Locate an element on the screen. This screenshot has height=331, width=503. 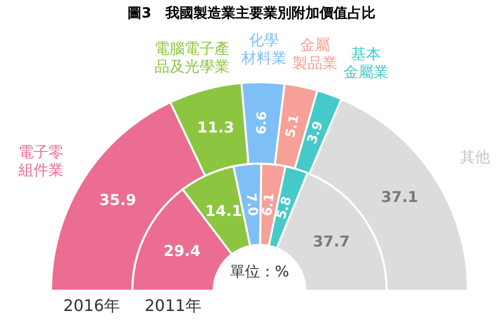
chart-title: 圖3 我國製造業主要業別附加價值占比 is located at coordinates (252, 13).